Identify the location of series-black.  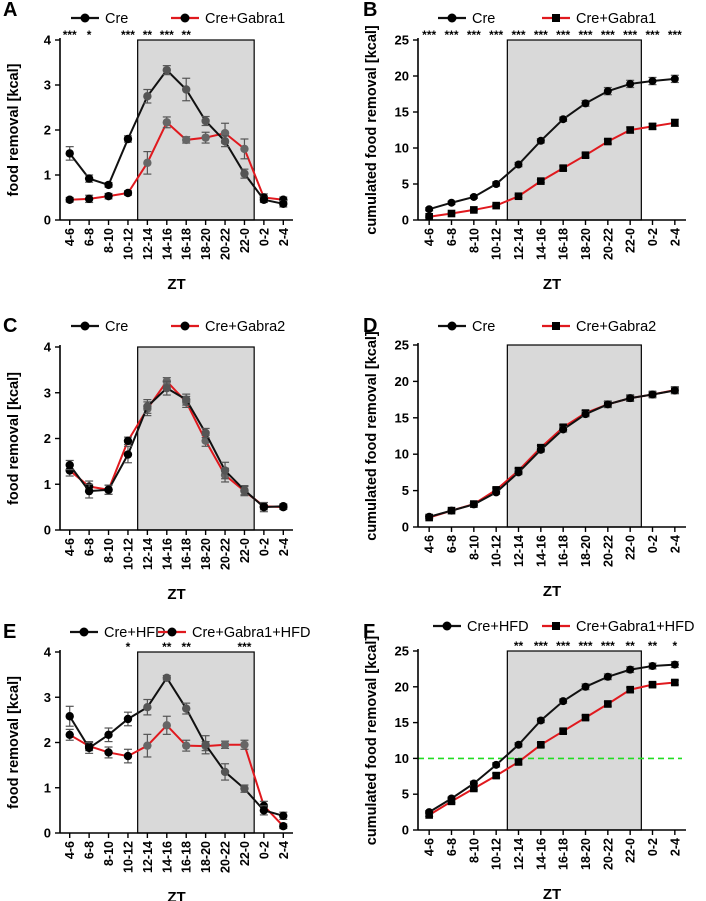
(176, 446).